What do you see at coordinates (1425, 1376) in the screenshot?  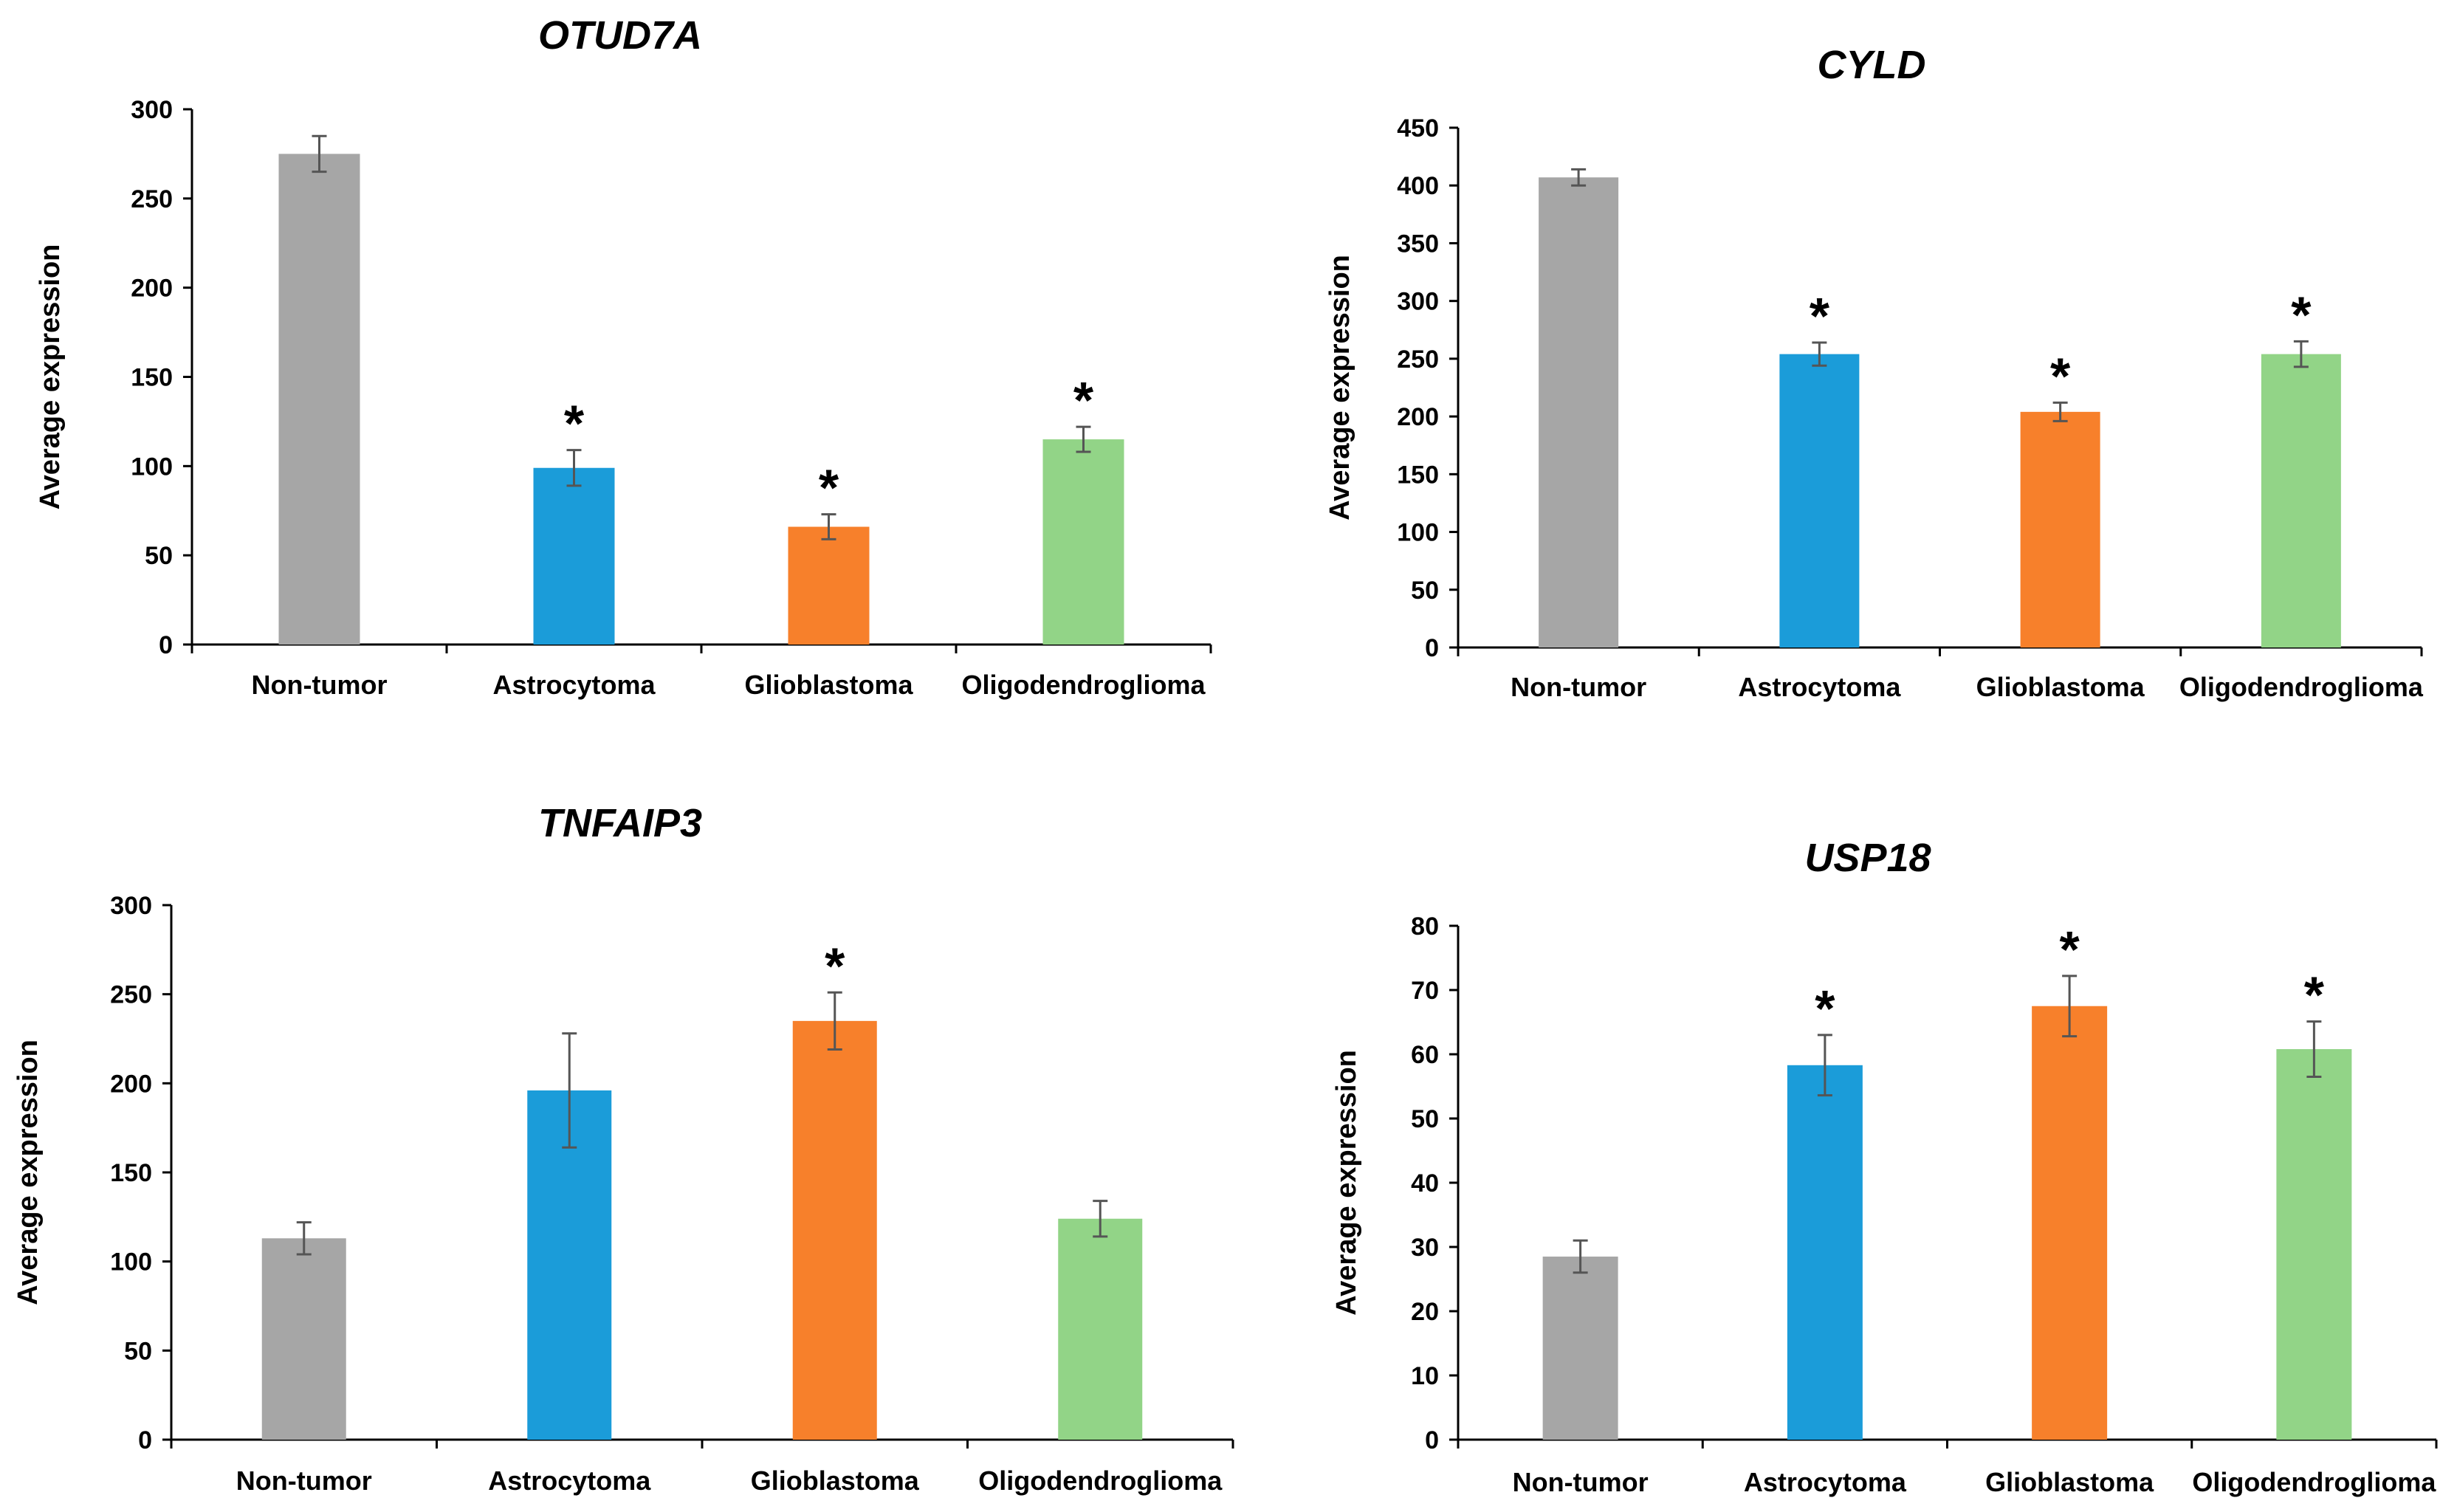 I see `y-tick-label: 10` at bounding box center [1425, 1376].